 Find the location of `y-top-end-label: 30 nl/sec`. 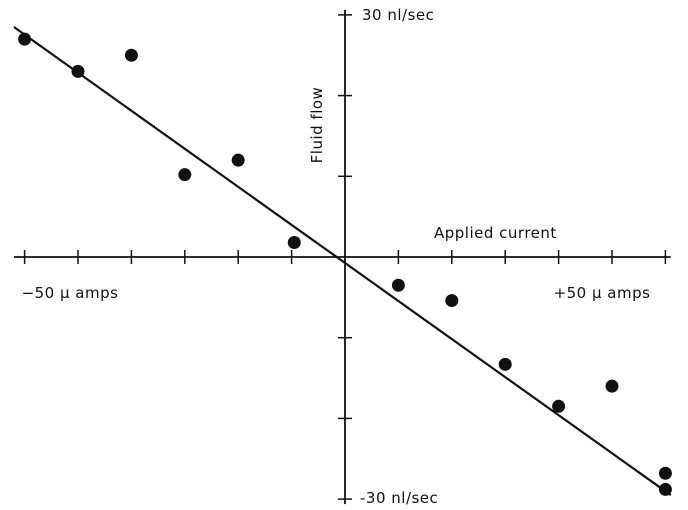

y-top-end-label: 30 nl/sec is located at coordinates (398, 15).